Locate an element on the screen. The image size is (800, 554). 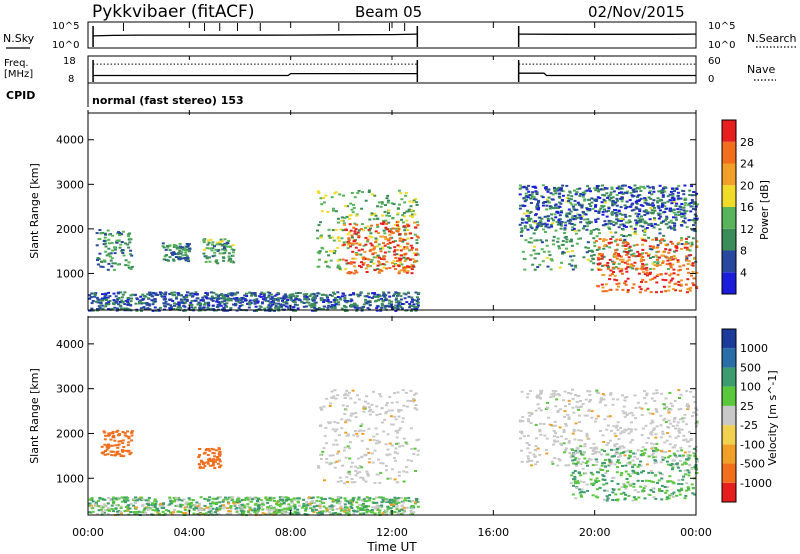
power-colorbar-swatch is located at coordinates (729, 174).